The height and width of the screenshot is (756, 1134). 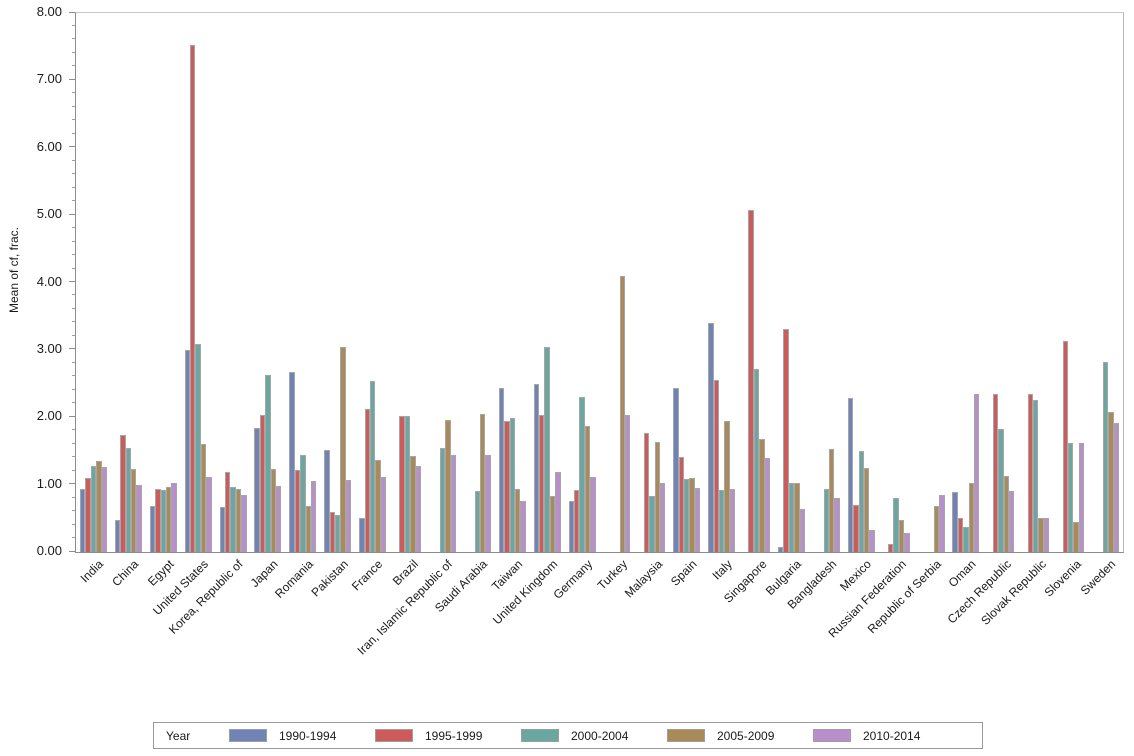 I want to click on legend-label: 1990-1994, so click(x=308, y=735).